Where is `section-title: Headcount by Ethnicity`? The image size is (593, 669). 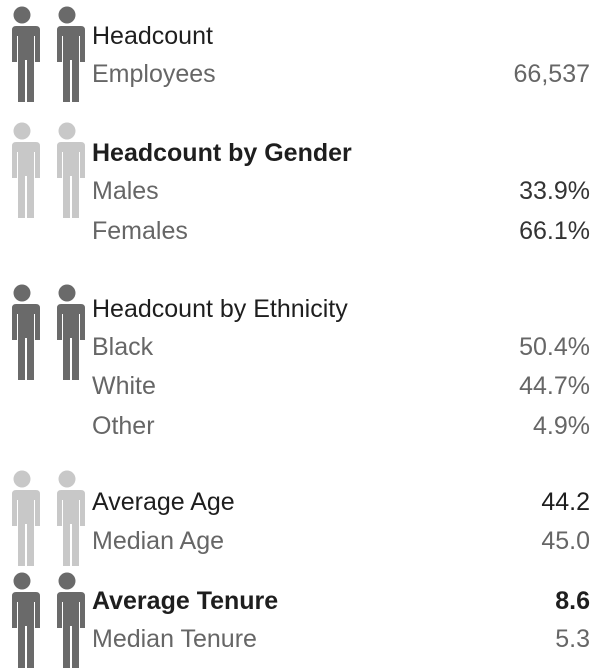 section-title: Headcount by Ethnicity is located at coordinates (220, 309).